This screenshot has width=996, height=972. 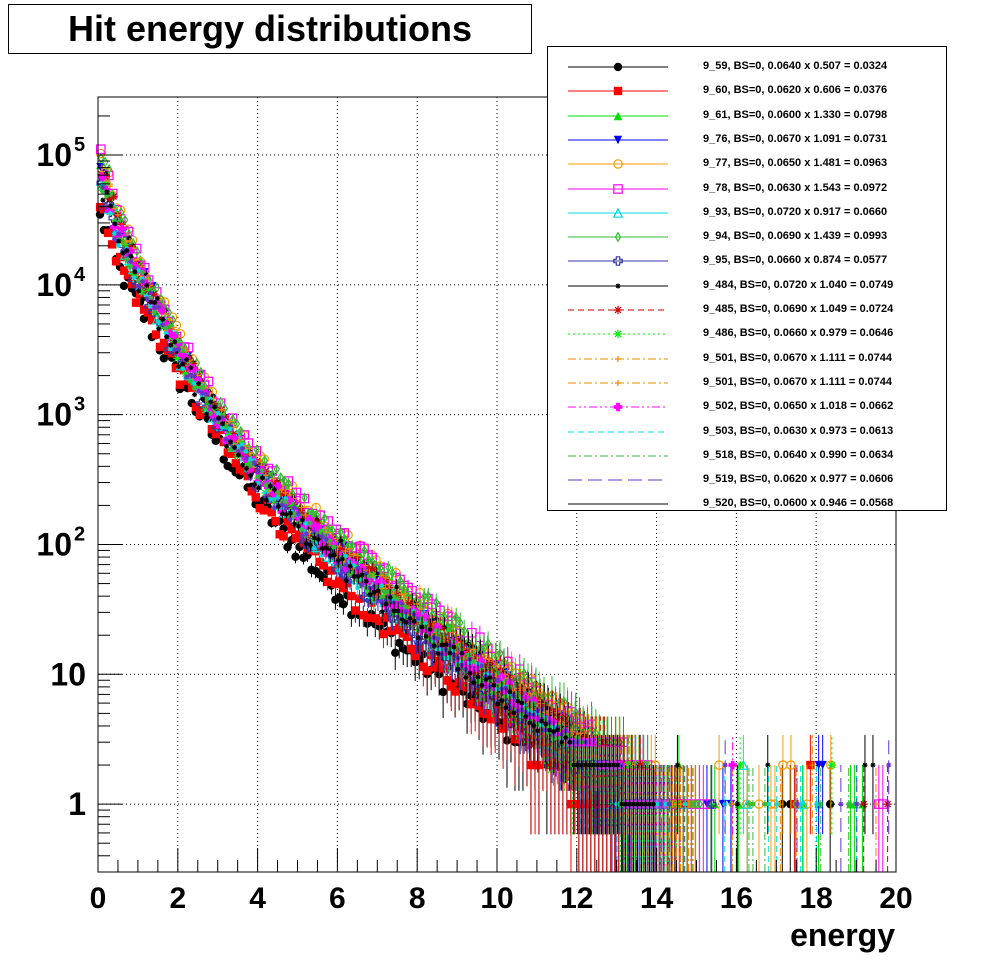 I want to click on chart-title: Hit energy distributions, so click(x=270, y=28).